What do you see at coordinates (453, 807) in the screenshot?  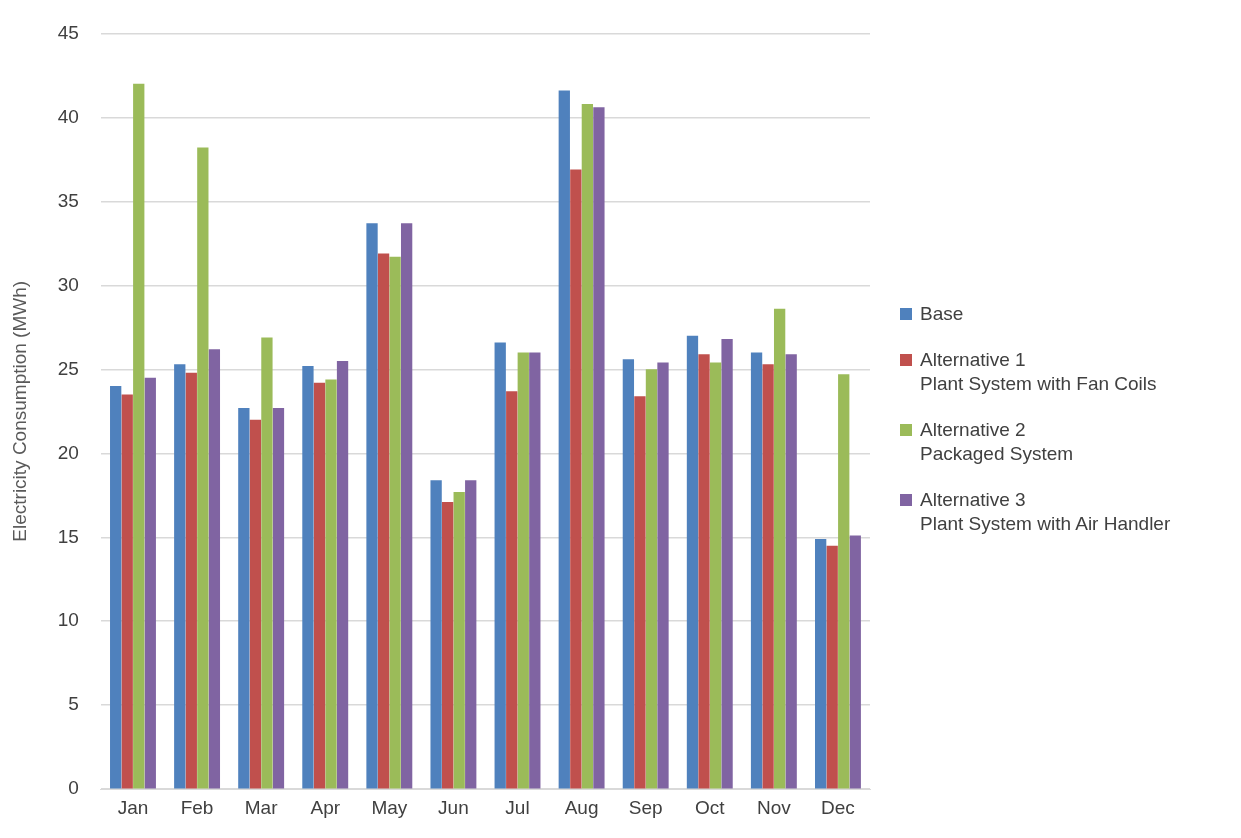 I see `x-tick-label: Jun` at bounding box center [453, 807].